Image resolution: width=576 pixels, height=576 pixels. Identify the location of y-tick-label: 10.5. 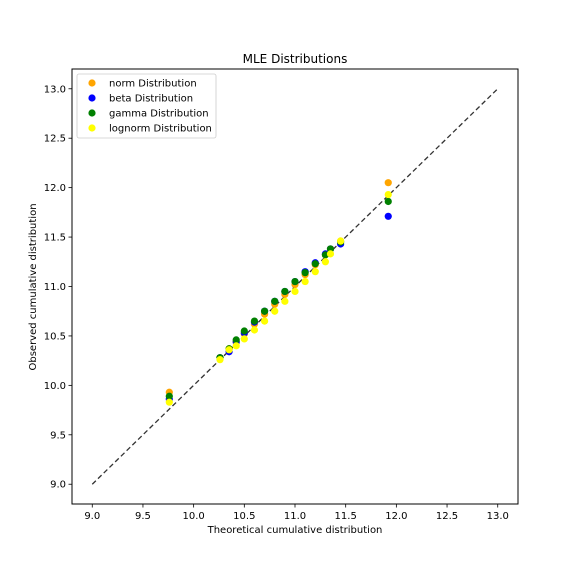
(55, 336).